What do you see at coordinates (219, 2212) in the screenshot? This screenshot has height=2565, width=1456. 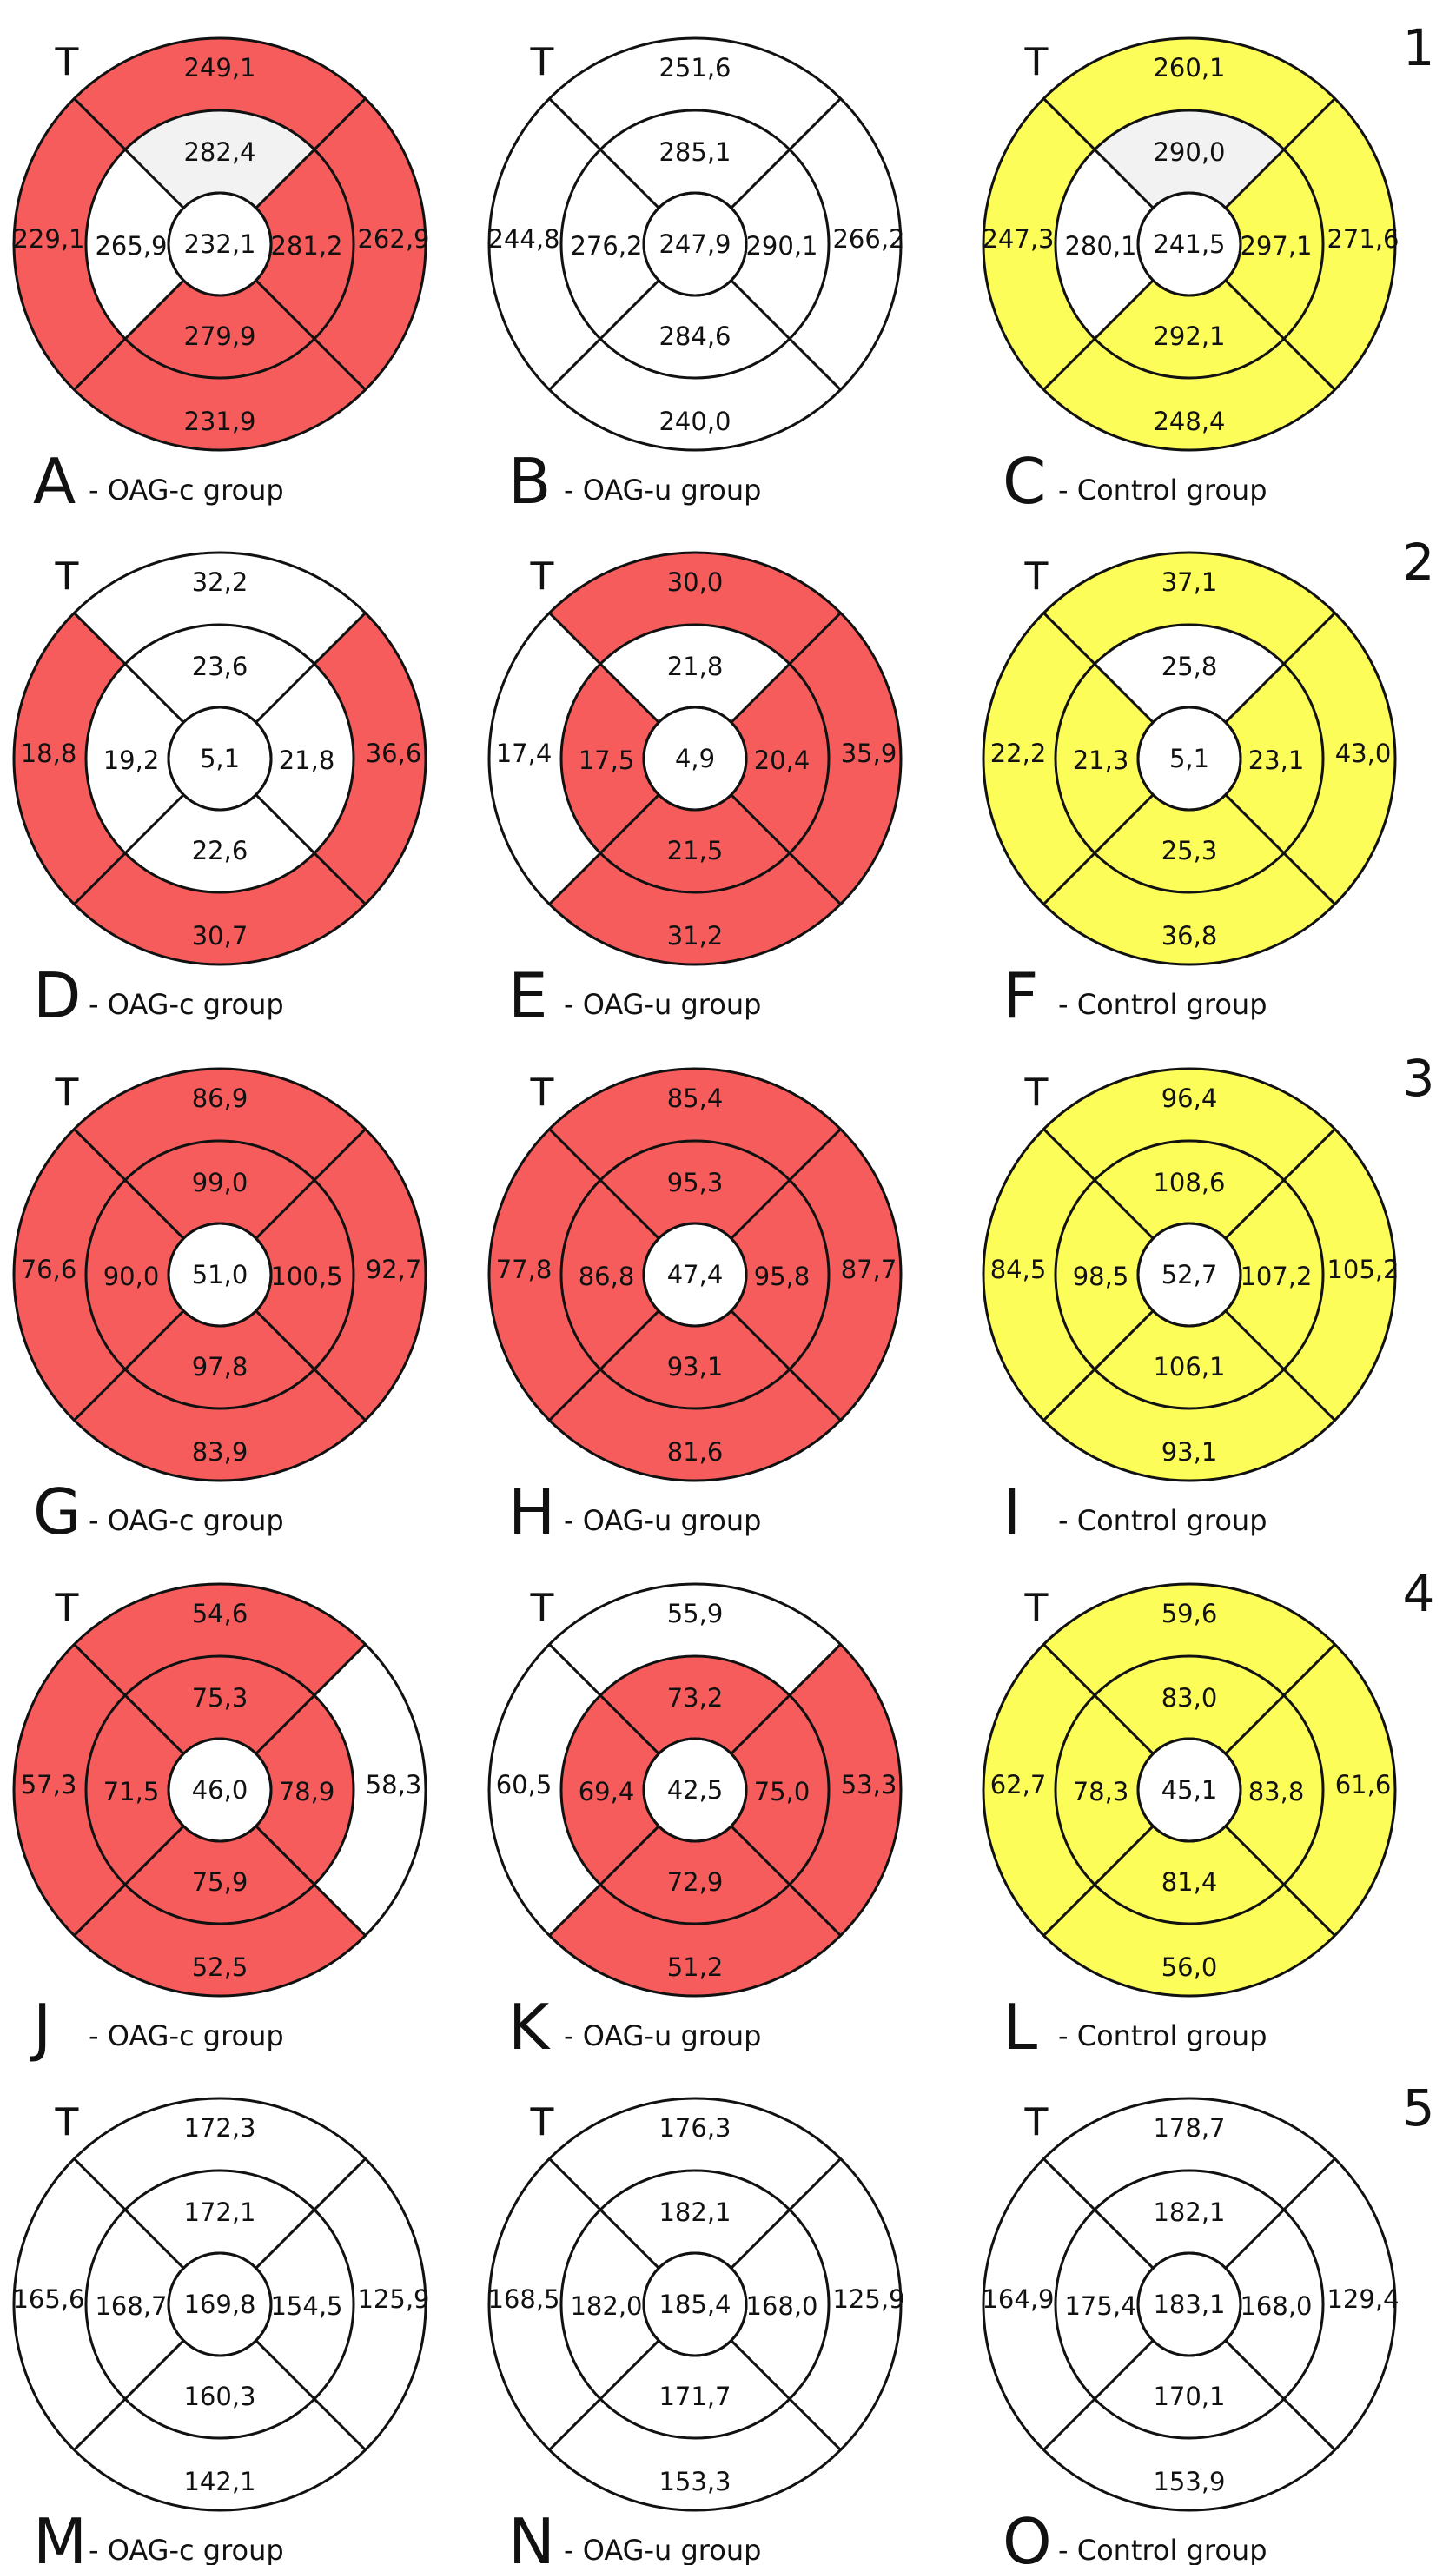 I see `inner-superior-value: 172,1` at bounding box center [219, 2212].